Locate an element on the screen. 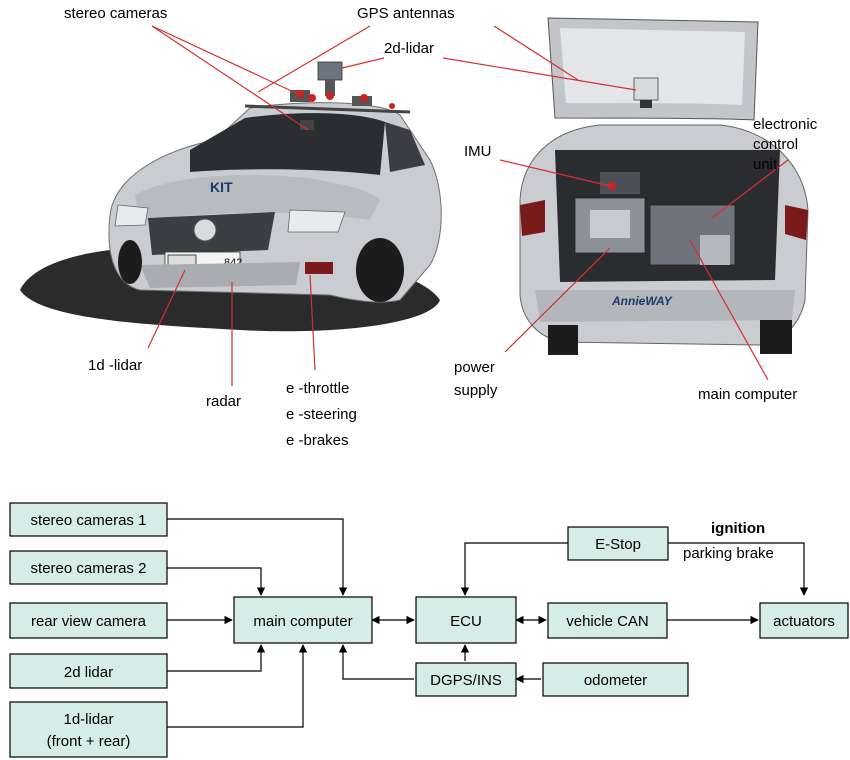  node-label-ecu: ECU is located at coordinates (466, 621).